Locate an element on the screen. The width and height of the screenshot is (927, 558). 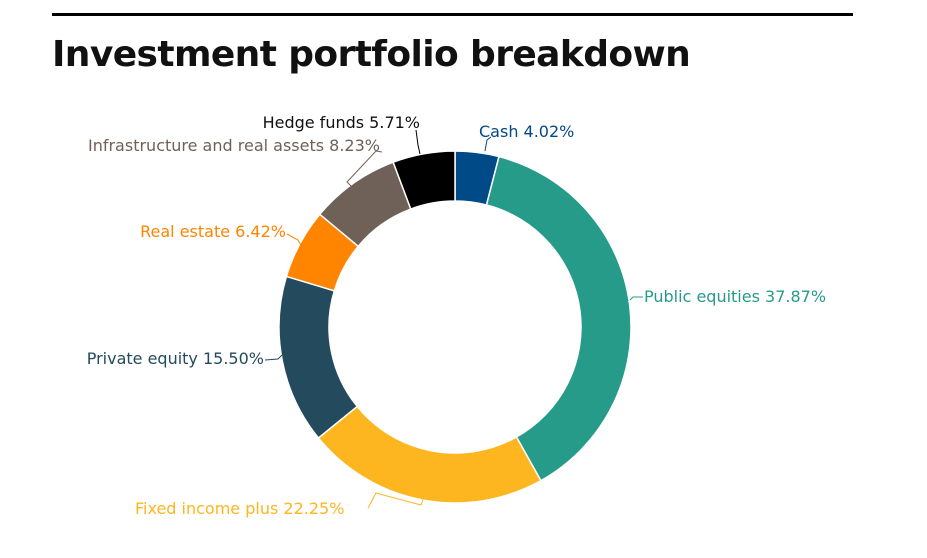
leader-line-private-equity is located at coordinates (273, 357).